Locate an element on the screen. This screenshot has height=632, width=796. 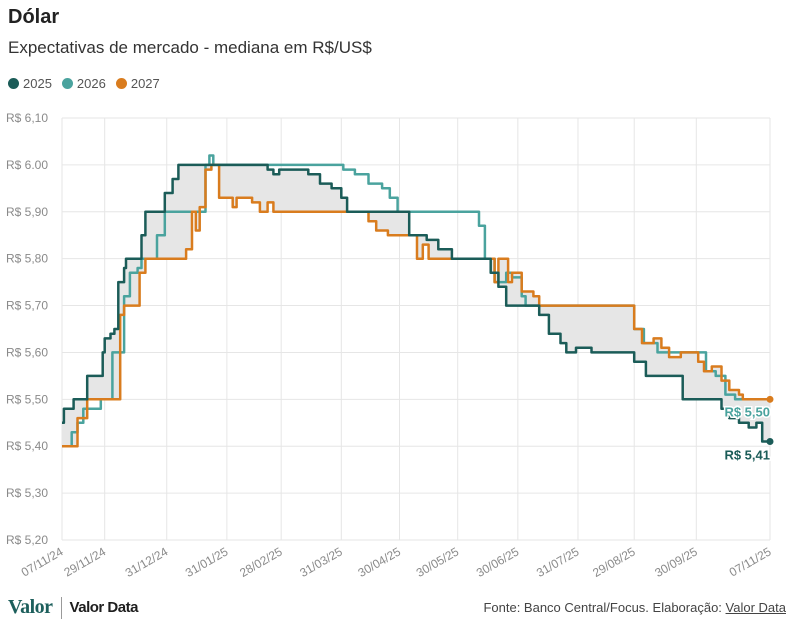
legend-swatch-2026 is located at coordinates (67, 83).